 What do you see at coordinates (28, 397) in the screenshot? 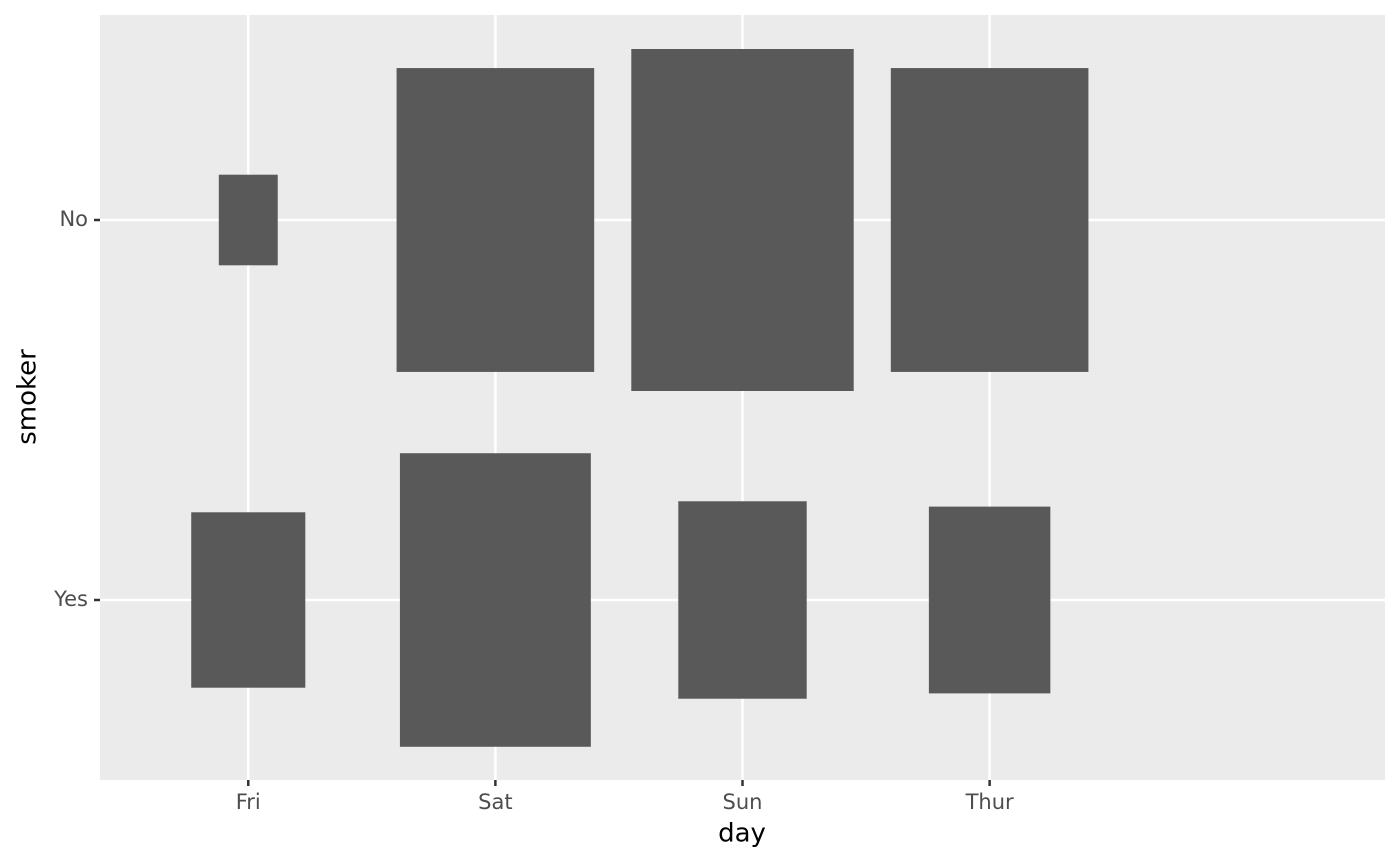
I see `y-axis-title: smoker` at bounding box center [28, 397].